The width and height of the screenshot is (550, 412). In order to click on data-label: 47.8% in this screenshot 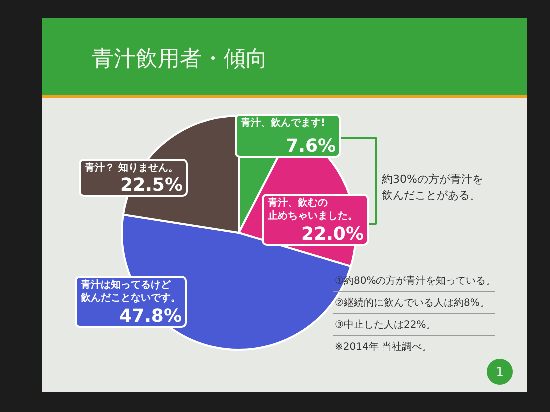, I will do `click(151, 316)`.